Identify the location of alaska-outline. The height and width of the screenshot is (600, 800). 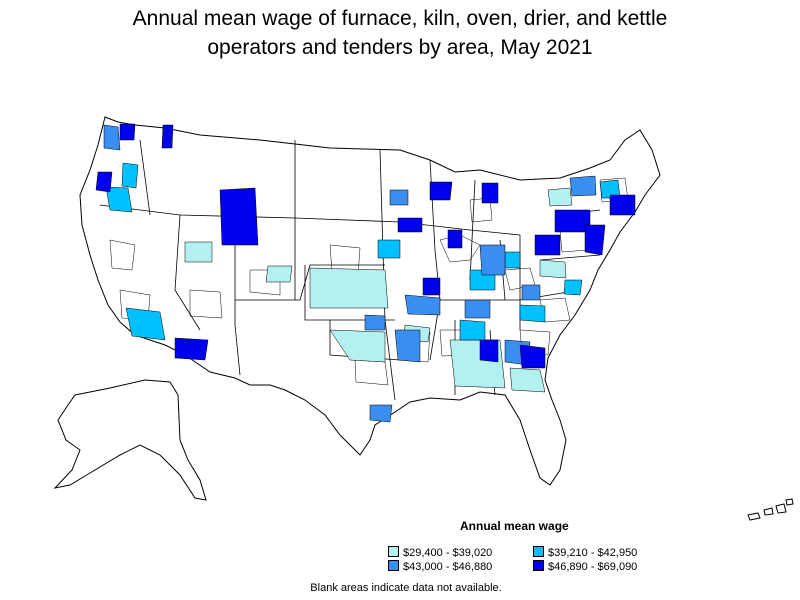
(130, 440).